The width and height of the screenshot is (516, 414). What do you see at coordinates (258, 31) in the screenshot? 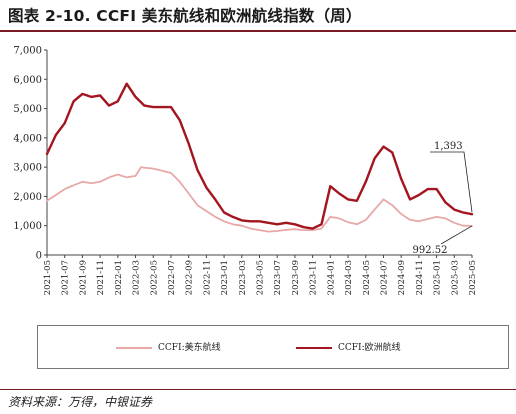
I see `title-divider` at bounding box center [258, 31].